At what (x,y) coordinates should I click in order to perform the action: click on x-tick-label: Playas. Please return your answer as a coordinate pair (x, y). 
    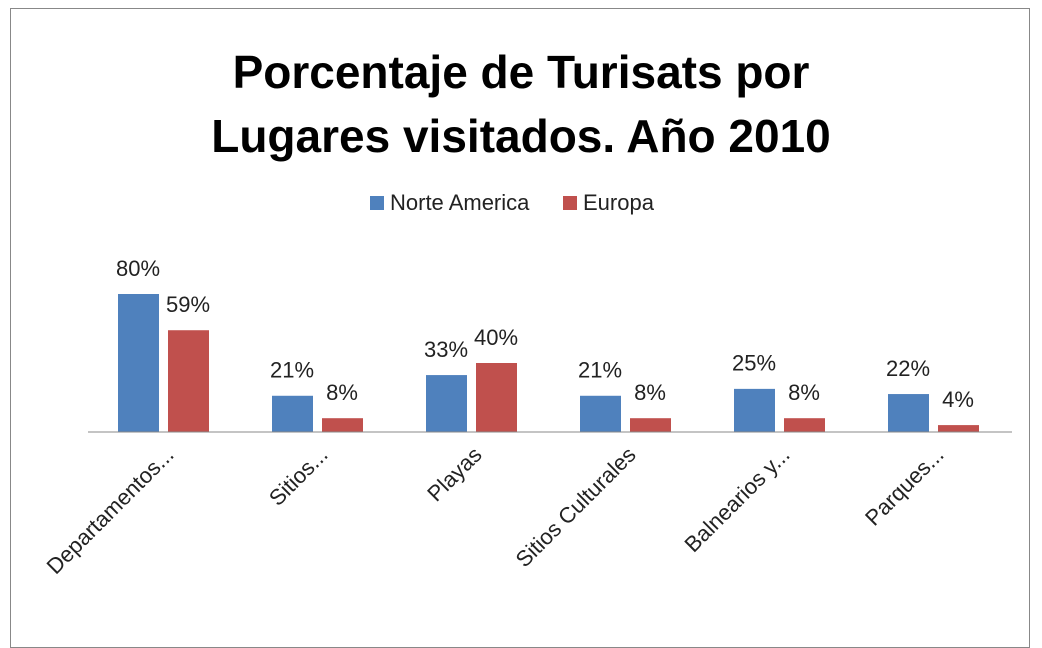
    Looking at the image, I should click on (454, 474).